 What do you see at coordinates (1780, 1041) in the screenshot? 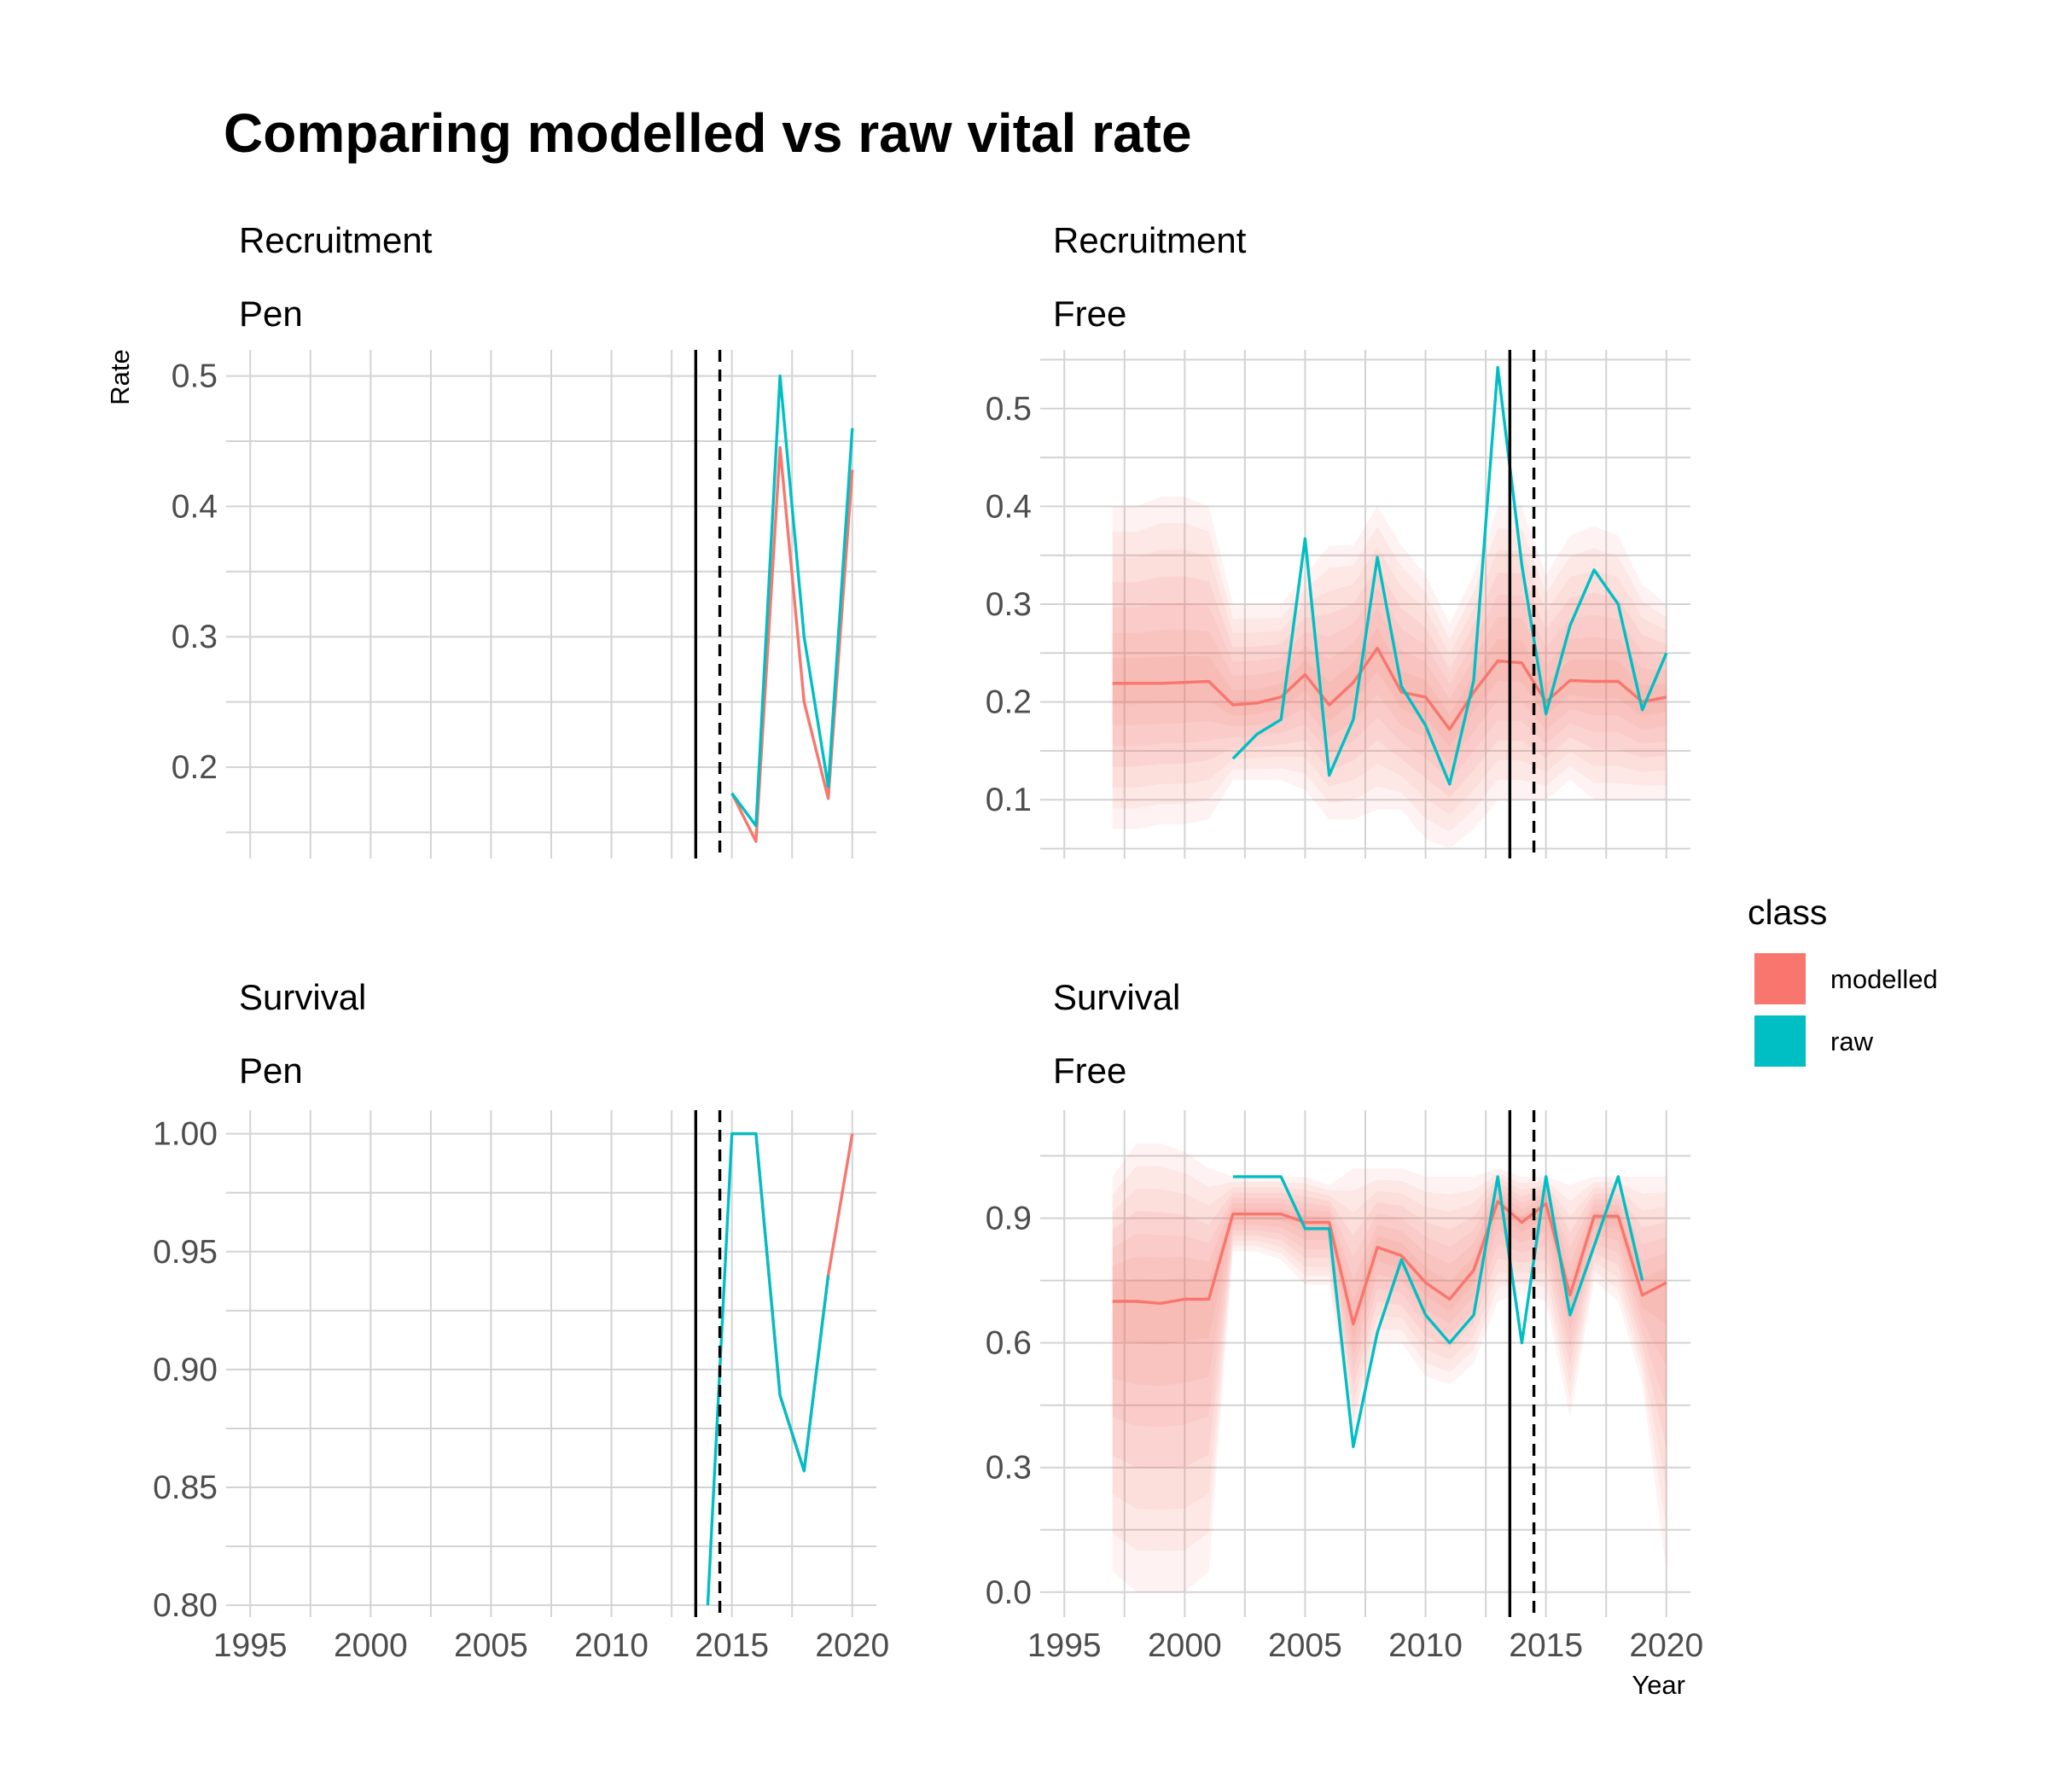
I see `legend-key-raw` at bounding box center [1780, 1041].